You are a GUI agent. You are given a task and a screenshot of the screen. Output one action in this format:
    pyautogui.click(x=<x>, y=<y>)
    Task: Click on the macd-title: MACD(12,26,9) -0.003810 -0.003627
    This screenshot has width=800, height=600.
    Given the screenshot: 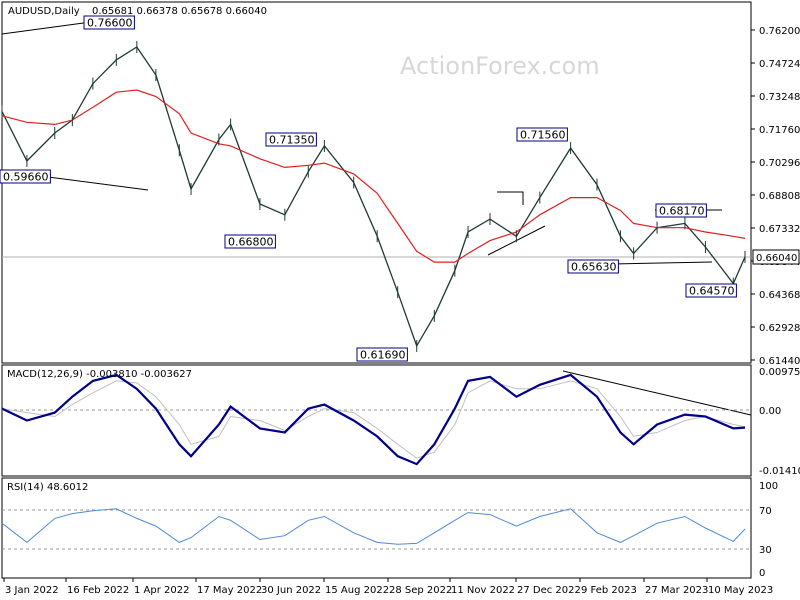 What is the action you would take?
    pyautogui.click(x=99, y=374)
    